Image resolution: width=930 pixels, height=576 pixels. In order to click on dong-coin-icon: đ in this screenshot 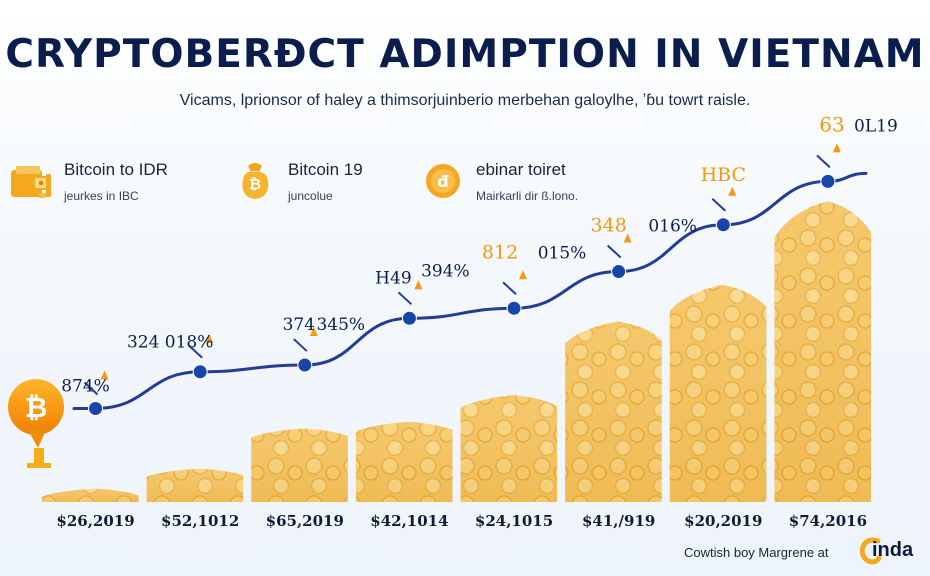, I will do `click(443, 181)`.